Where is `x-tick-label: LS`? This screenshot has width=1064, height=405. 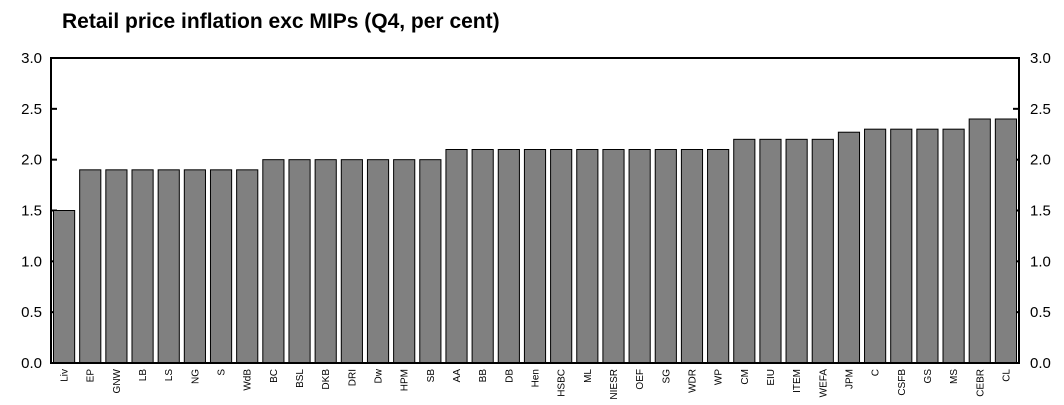 x-tick-label: LS is located at coordinates (169, 375).